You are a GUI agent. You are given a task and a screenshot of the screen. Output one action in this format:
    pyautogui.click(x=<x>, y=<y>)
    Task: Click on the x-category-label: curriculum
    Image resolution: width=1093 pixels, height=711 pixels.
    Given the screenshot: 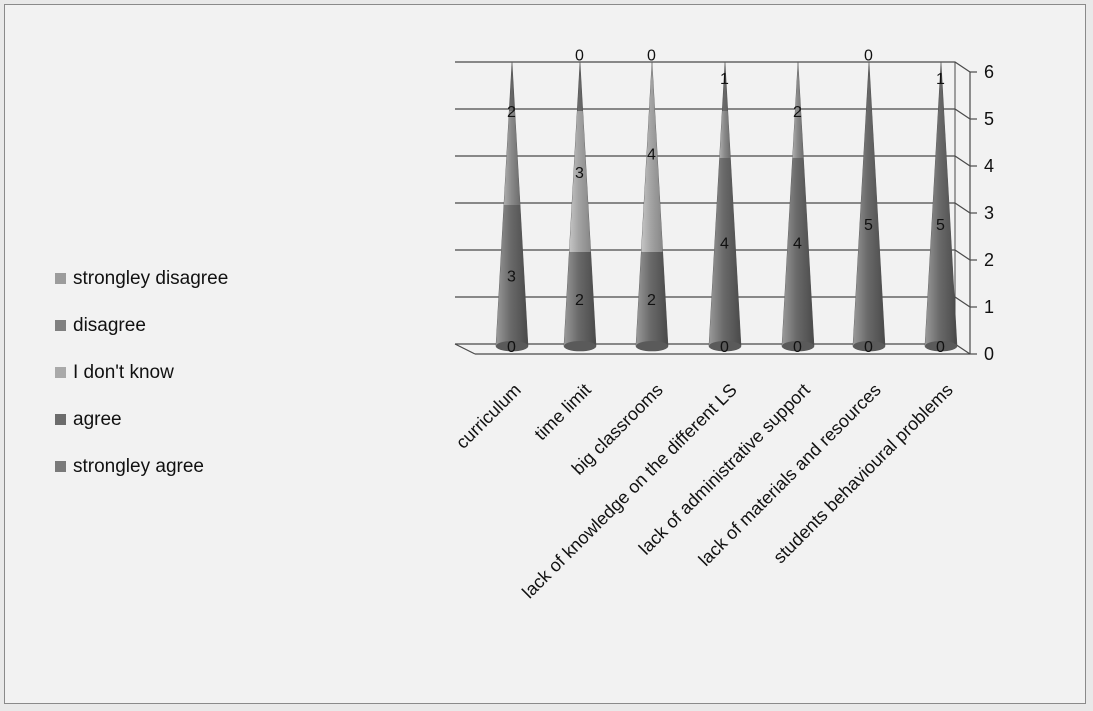 What is the action you would take?
    pyautogui.click(x=488, y=416)
    